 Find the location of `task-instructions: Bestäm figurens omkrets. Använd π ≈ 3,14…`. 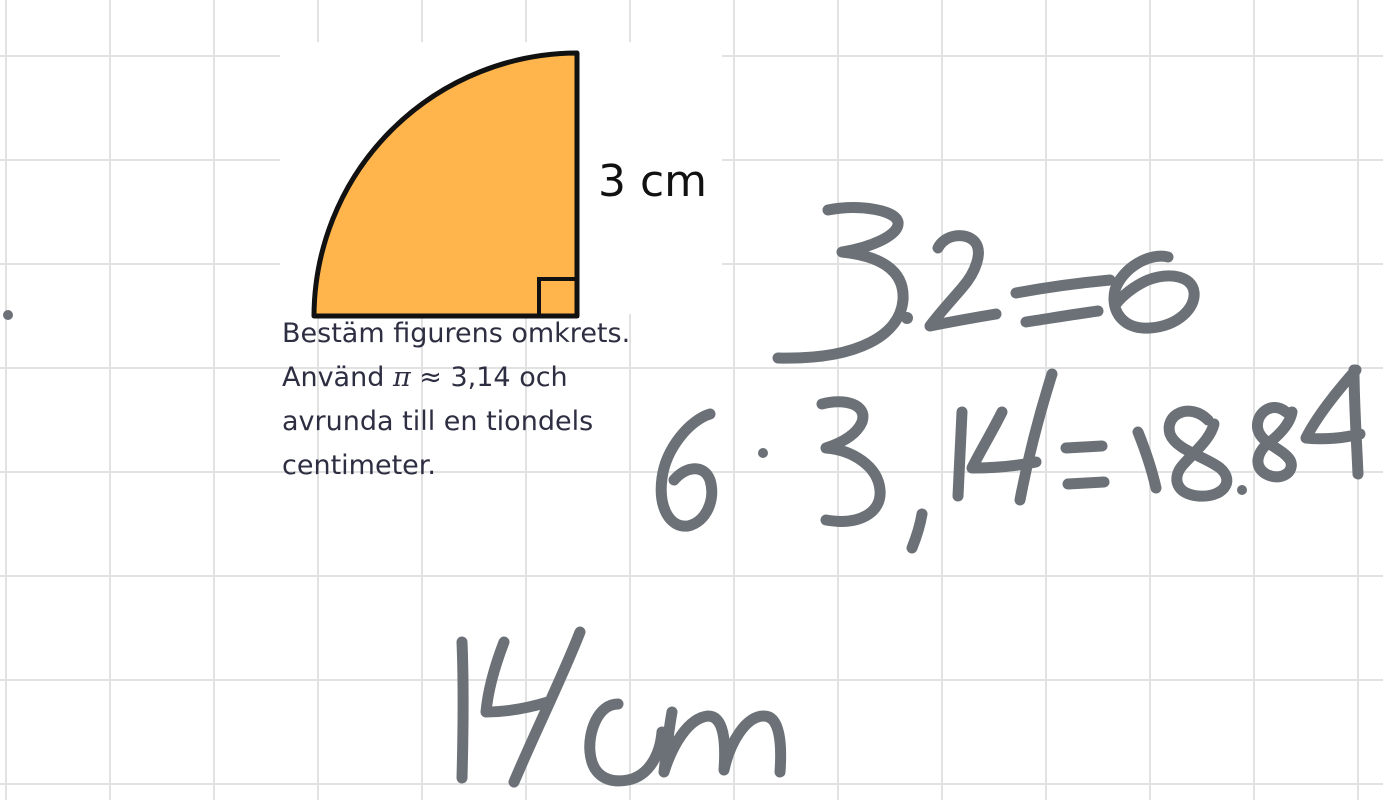

task-instructions: Bestäm figurens omkrets. Använd π ≈ 3,14… is located at coordinates (462, 400).